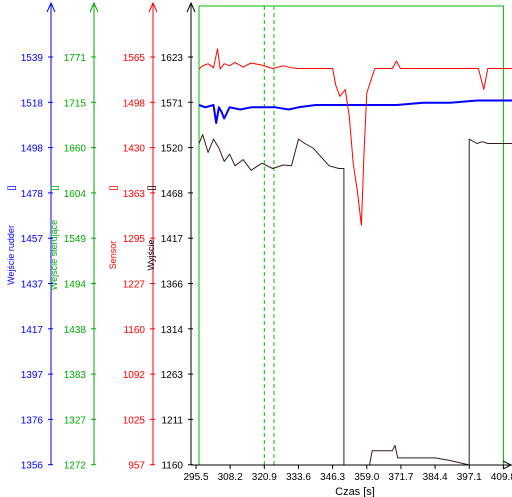  I want to click on y-tick-label: 1430, so click(134, 149).